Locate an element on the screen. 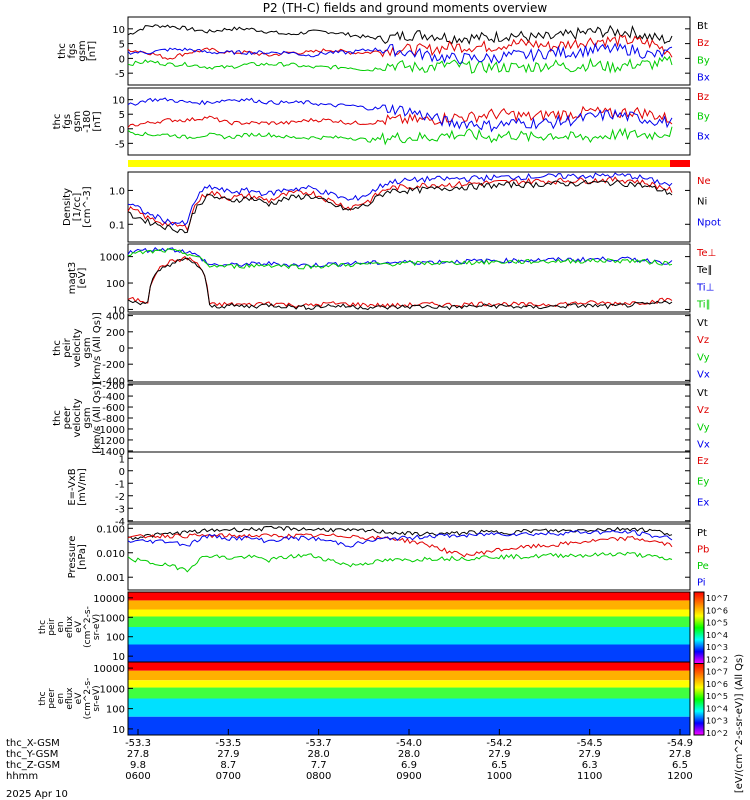 The height and width of the screenshot is (800, 750). y-axis-label-line: [eV] is located at coordinates (82, 278).